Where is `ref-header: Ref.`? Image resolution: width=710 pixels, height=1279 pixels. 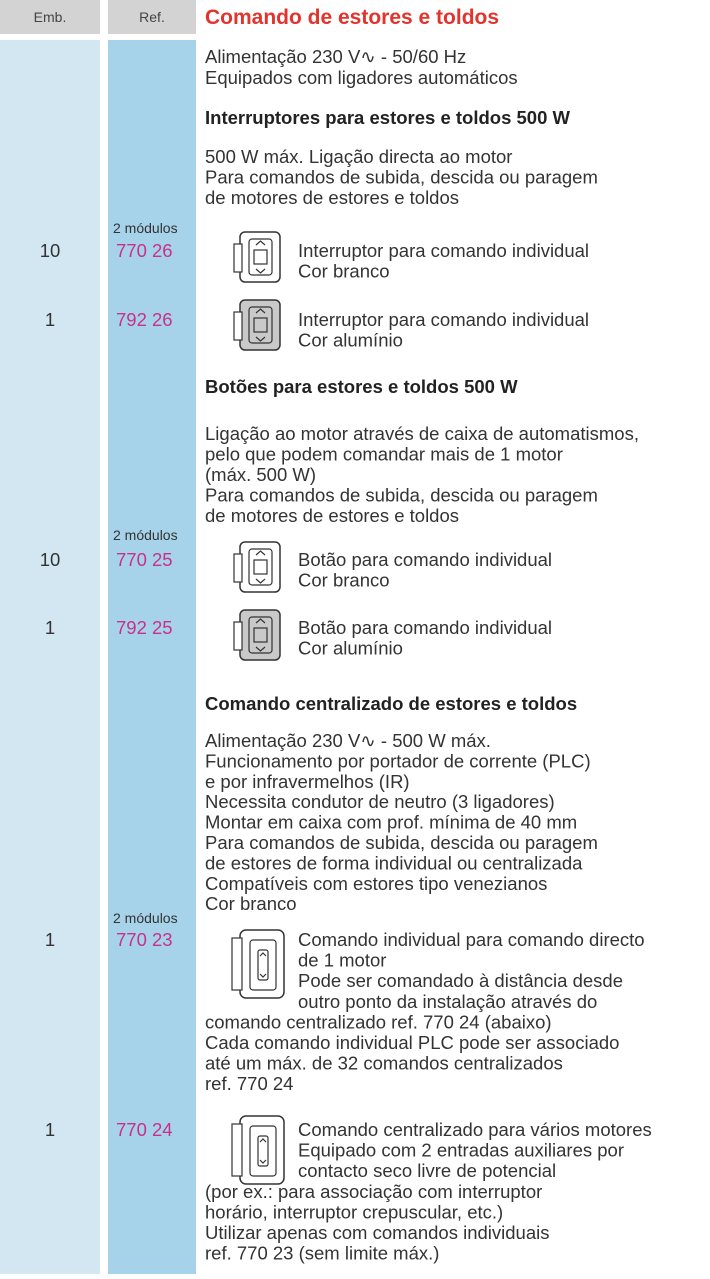 ref-header: Ref. is located at coordinates (152, 17).